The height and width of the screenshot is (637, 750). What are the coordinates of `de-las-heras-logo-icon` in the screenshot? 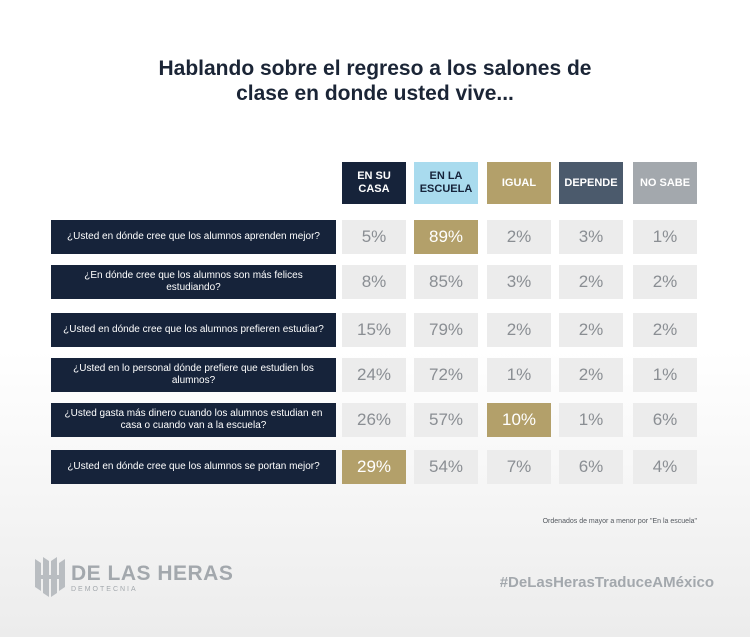 It's located at (50, 577).